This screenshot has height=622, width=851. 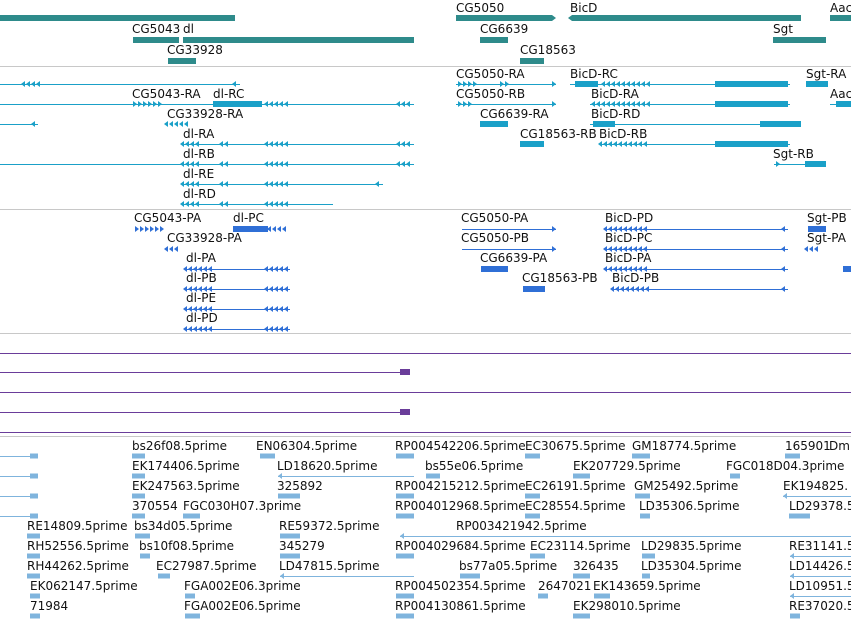 What do you see at coordinates (49, 606) in the screenshot?
I see `est-label: 71984` at bounding box center [49, 606].